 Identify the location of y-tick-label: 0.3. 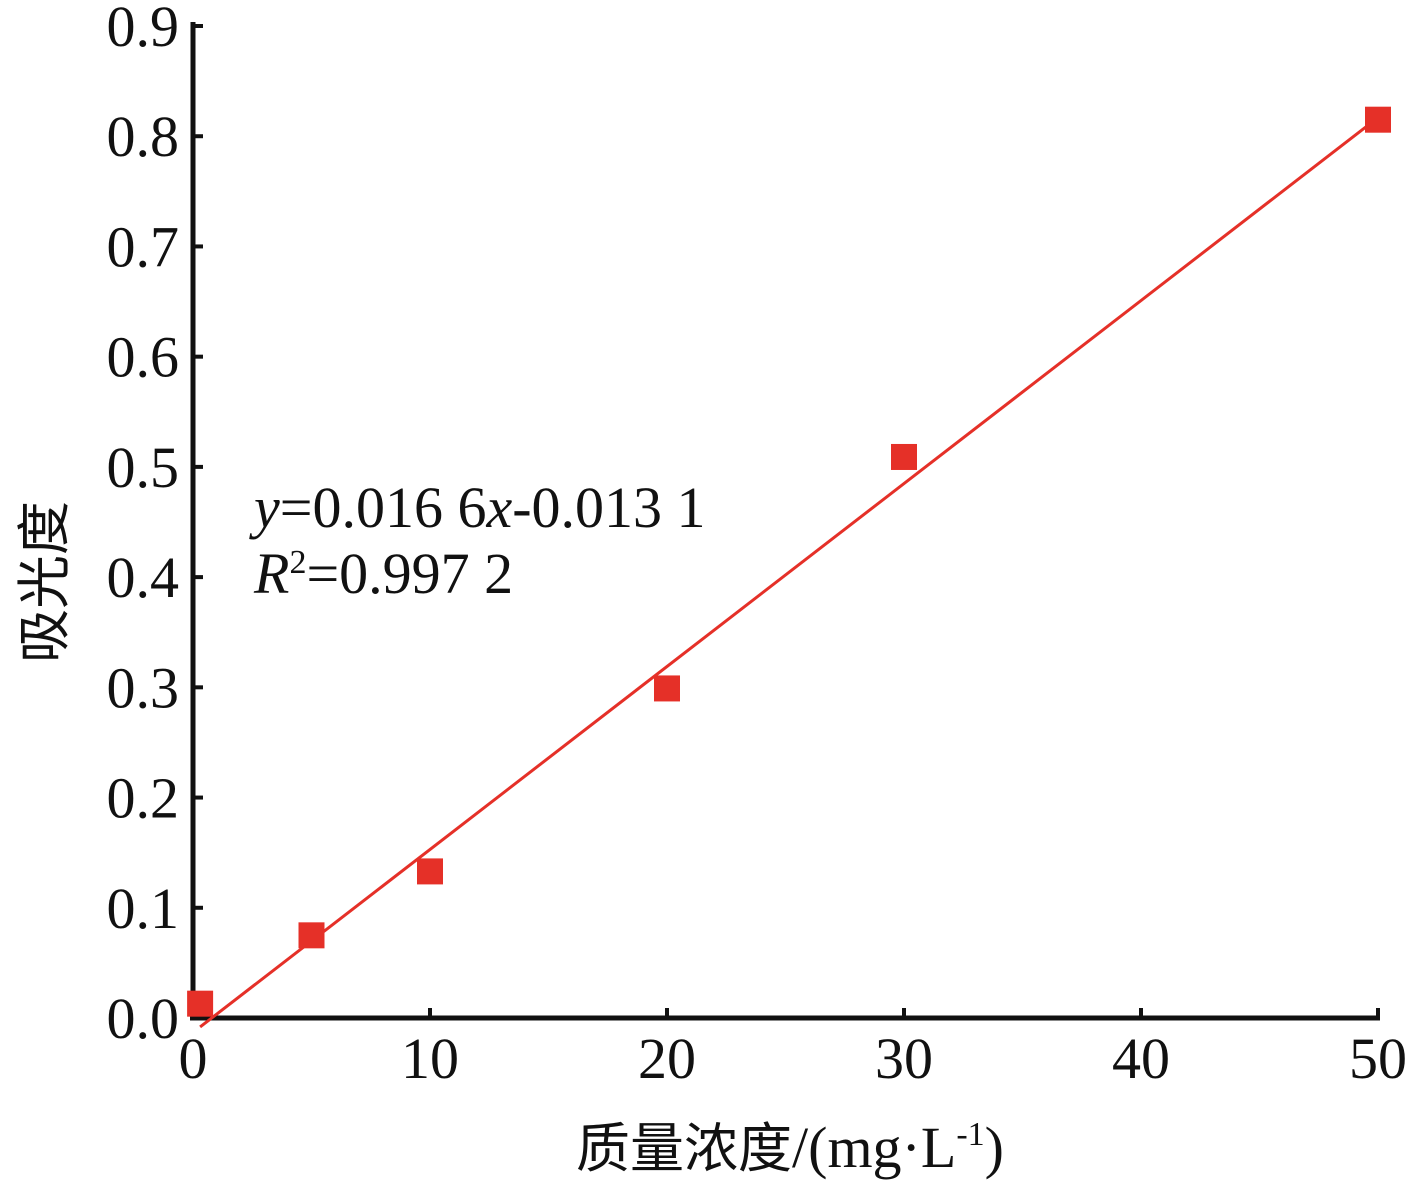
(143, 687).